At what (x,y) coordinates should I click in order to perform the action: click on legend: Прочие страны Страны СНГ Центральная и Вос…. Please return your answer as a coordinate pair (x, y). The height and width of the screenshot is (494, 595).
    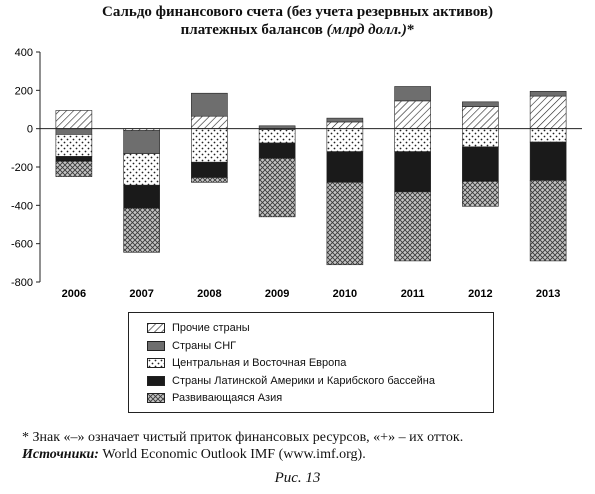
    Looking at the image, I should click on (311, 362).